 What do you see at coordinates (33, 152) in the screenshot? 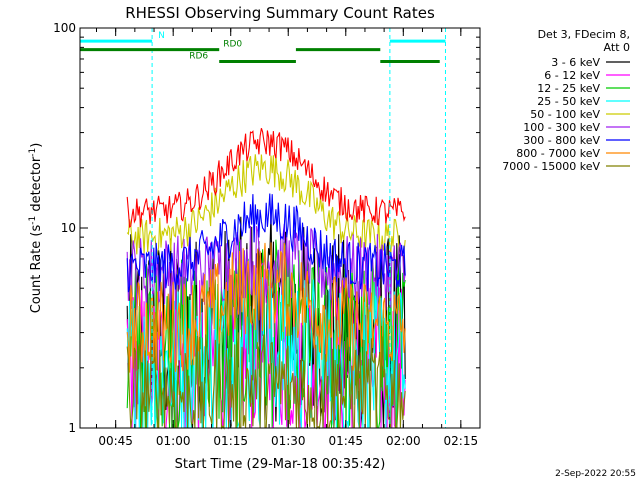
I see `y-axis-label-sup-2: -1` at bounding box center [33, 152].